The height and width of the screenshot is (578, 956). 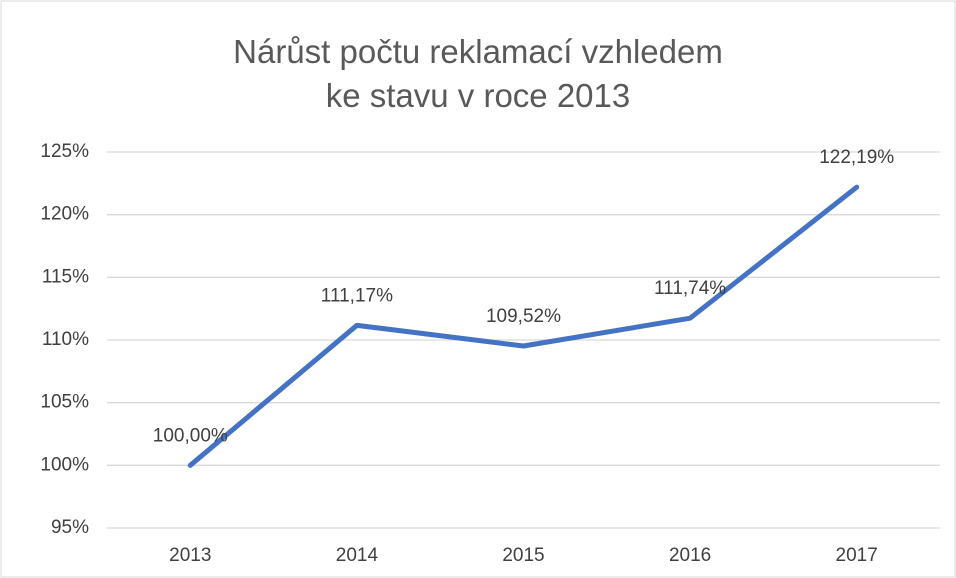 What do you see at coordinates (690, 555) in the screenshot?
I see `x-tick-label: 2016` at bounding box center [690, 555].